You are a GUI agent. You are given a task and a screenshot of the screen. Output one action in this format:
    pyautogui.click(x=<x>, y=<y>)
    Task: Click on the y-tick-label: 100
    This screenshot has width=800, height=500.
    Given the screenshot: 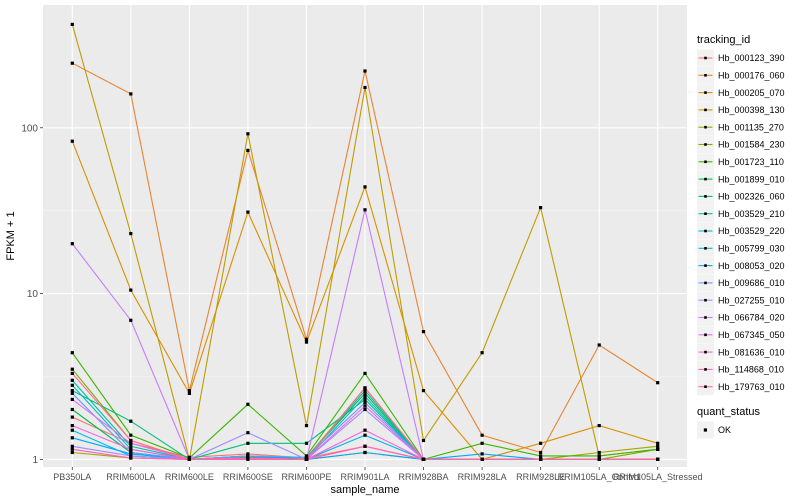 What is the action you would take?
    pyautogui.click(x=29, y=128)
    